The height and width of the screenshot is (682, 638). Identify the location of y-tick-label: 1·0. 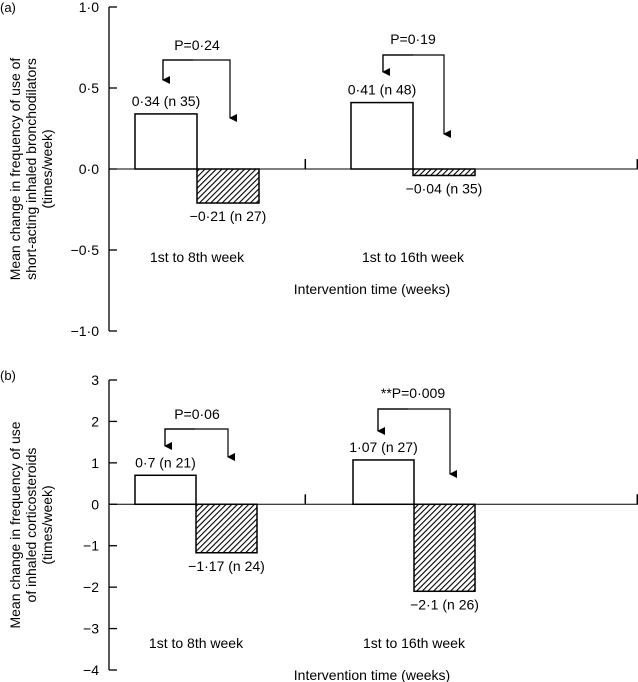
(89, 7).